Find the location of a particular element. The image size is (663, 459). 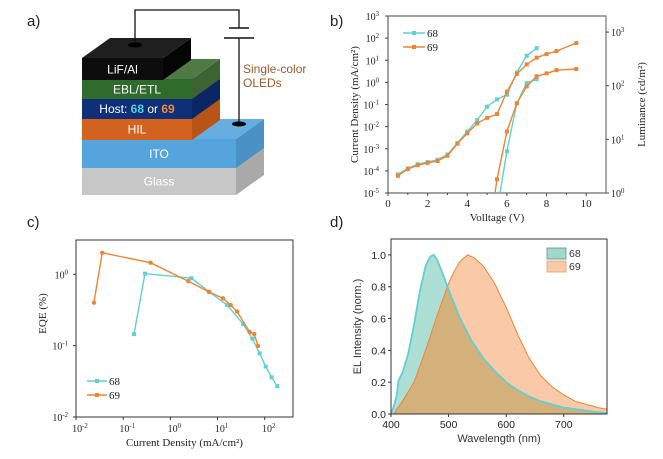

circuit-wire-top is located at coordinates (187, 27).